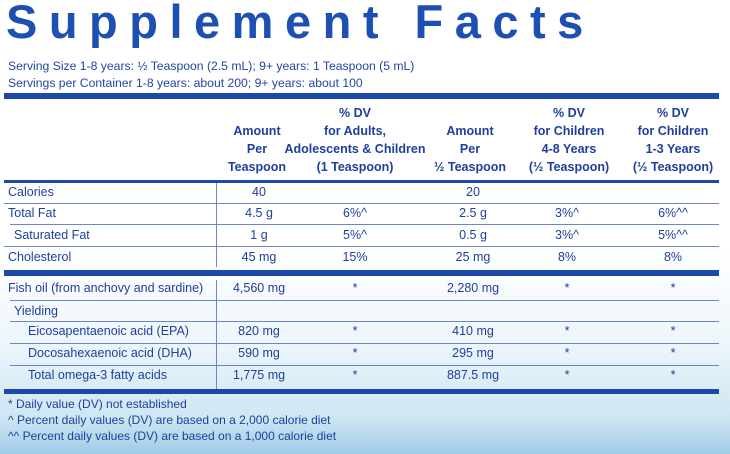 This screenshot has width=730, height=454. What do you see at coordinates (40, 257) in the screenshot?
I see `row-label: Cholesterol` at bounding box center [40, 257].